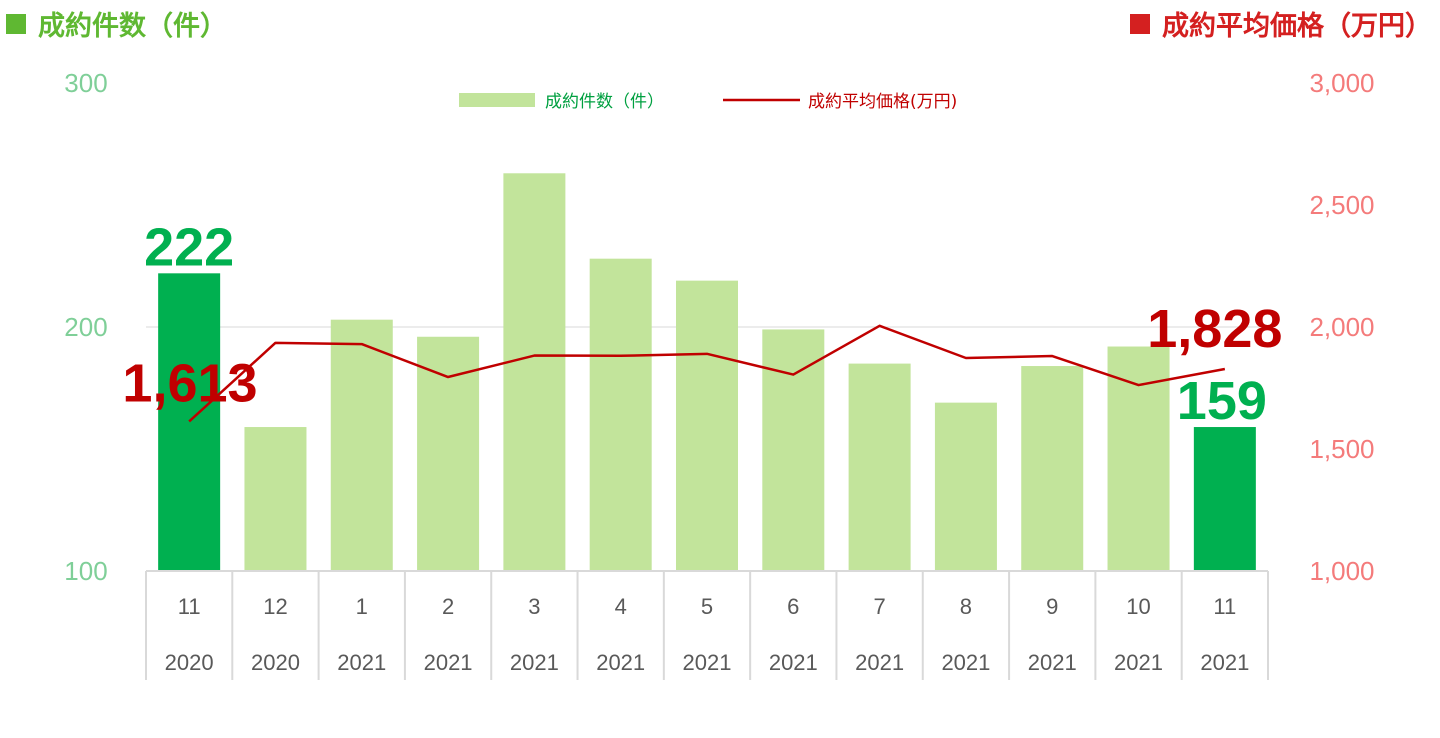  I want to click on month-tick-label: 8, so click(966, 606).